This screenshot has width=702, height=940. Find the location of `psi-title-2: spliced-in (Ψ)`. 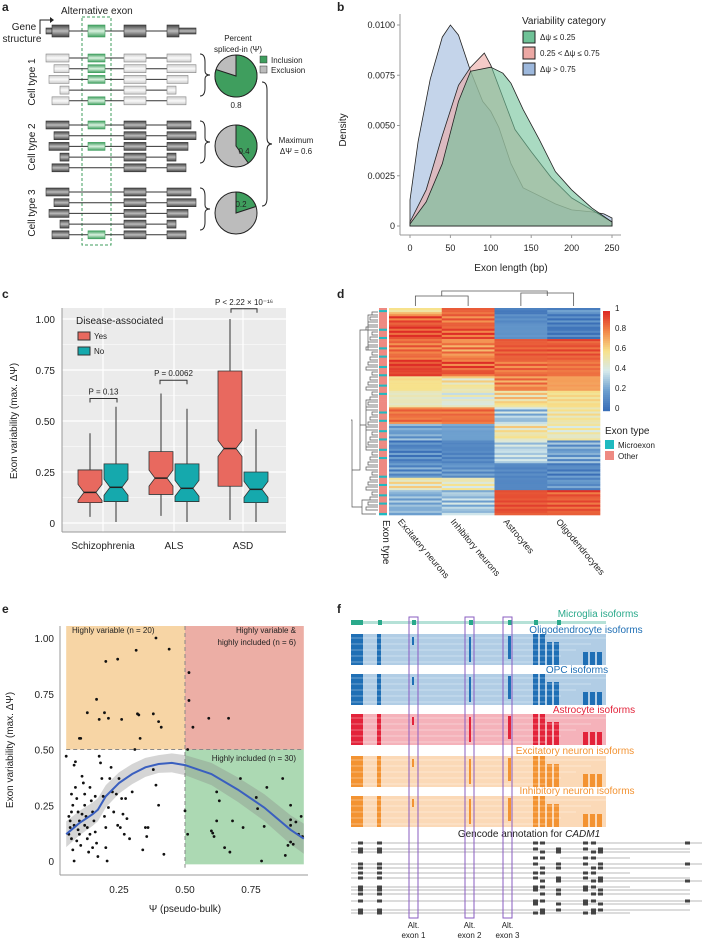

psi-title-2: spliced-in (Ψ) is located at coordinates (238, 49).